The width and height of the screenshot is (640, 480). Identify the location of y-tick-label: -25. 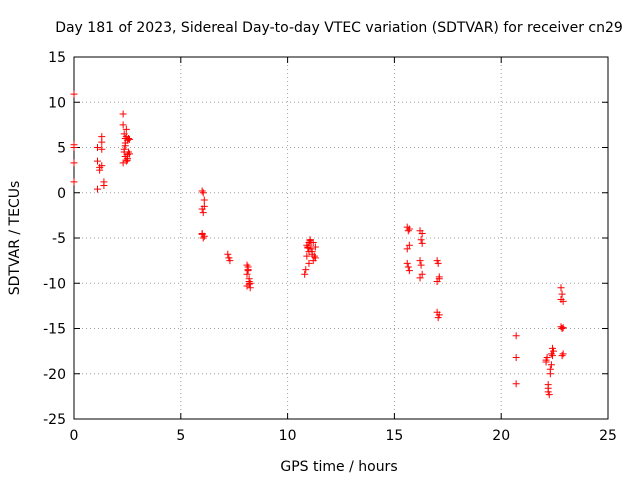
(54, 420).